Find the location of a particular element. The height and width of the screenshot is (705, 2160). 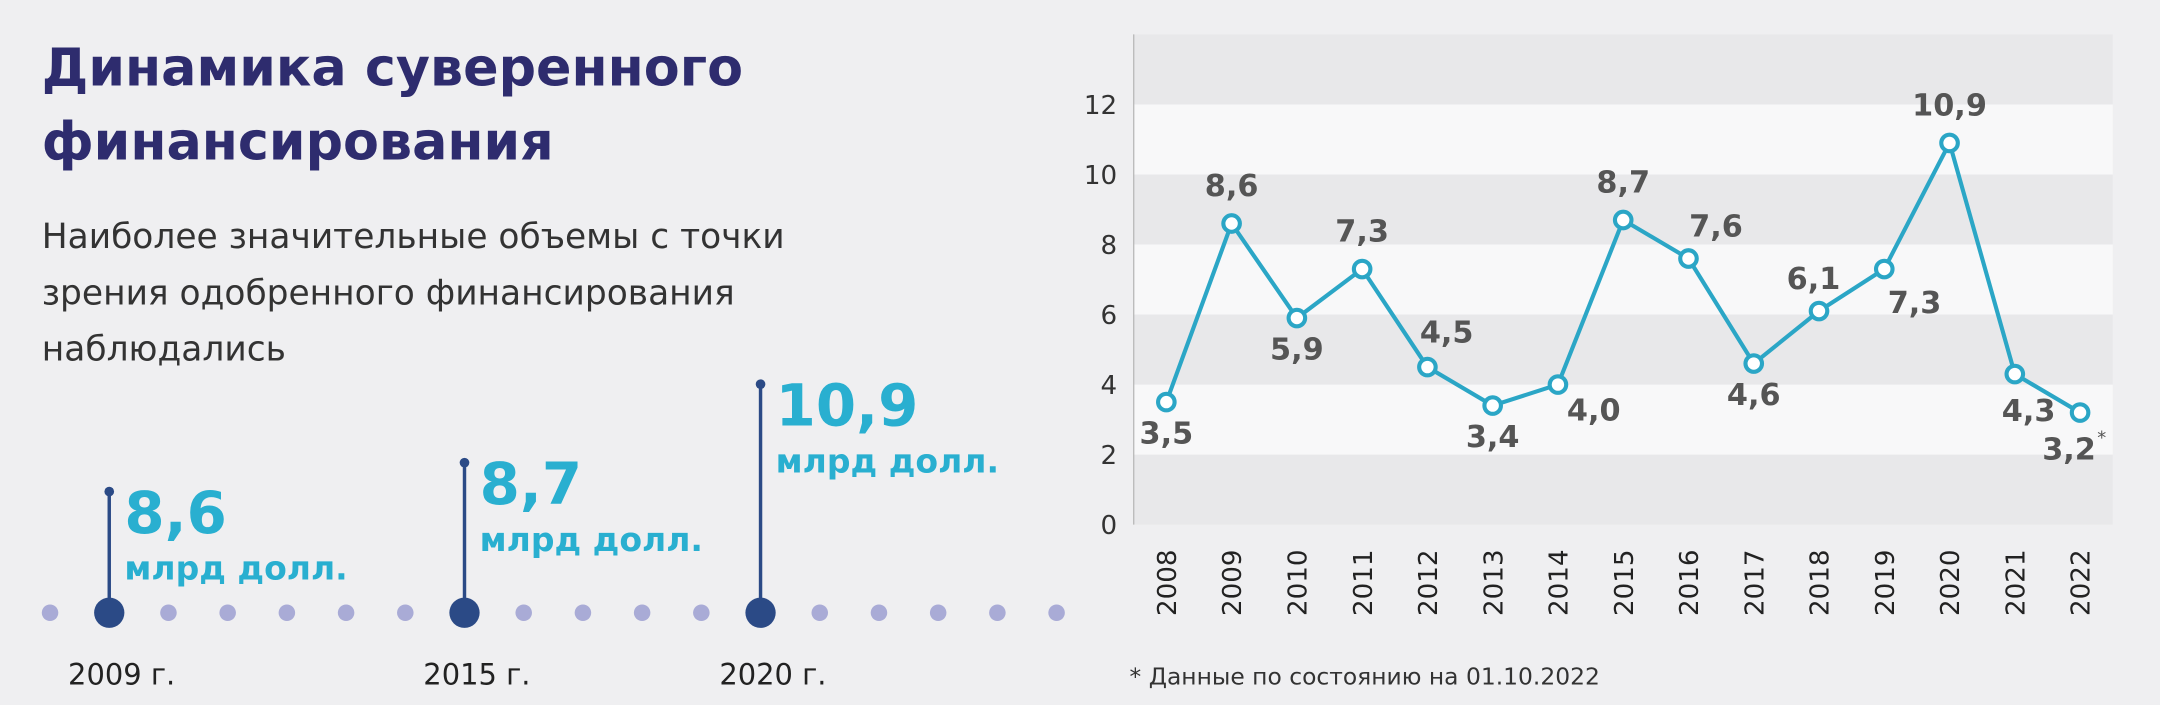

value-label: 3,5 is located at coordinates (1167, 433).